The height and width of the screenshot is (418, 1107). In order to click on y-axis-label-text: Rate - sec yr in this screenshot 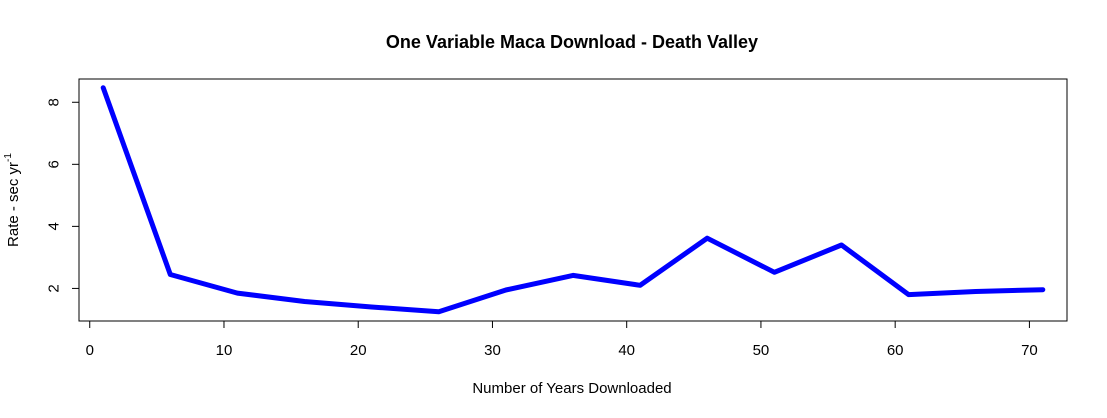, I will do `click(13, 204)`.